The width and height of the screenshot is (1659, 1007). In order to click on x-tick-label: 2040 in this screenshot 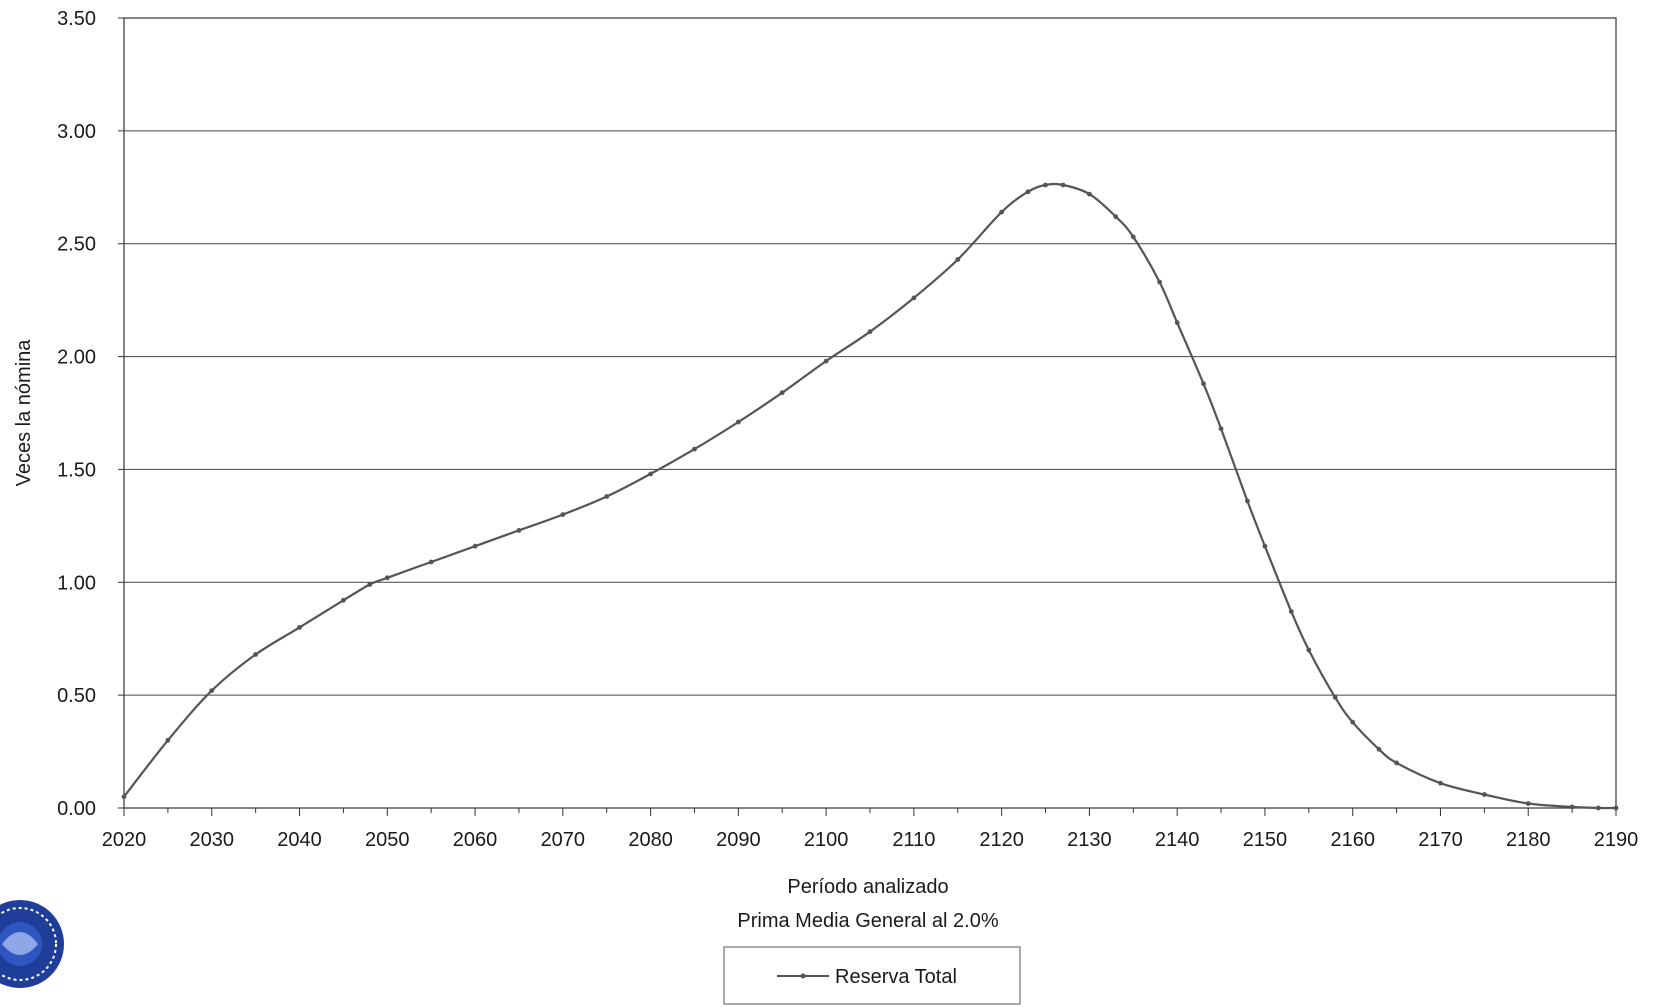, I will do `click(299, 840)`.